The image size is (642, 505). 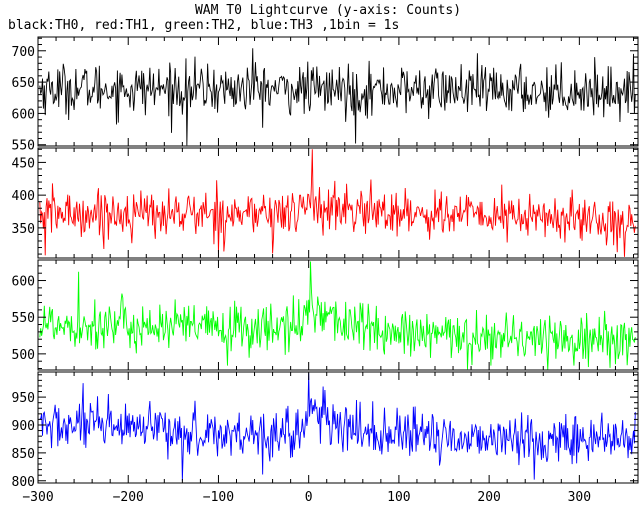 What do you see at coordinates (23, 482) in the screenshot?
I see `y-tick-label: 800` at bounding box center [23, 482].